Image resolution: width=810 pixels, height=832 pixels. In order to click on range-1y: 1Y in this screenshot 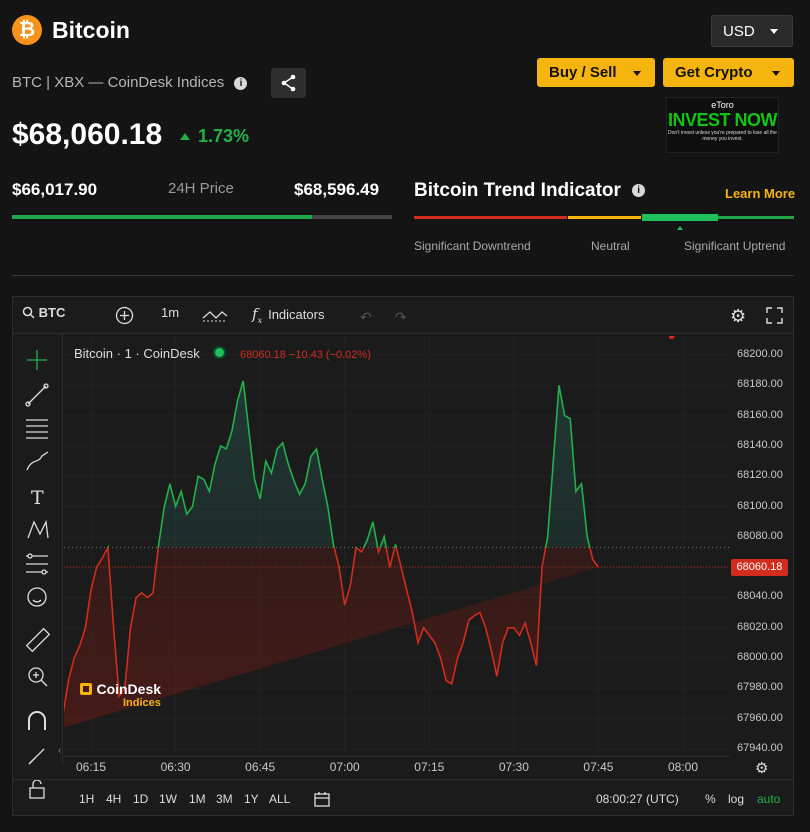, I will do `click(251, 799)`.